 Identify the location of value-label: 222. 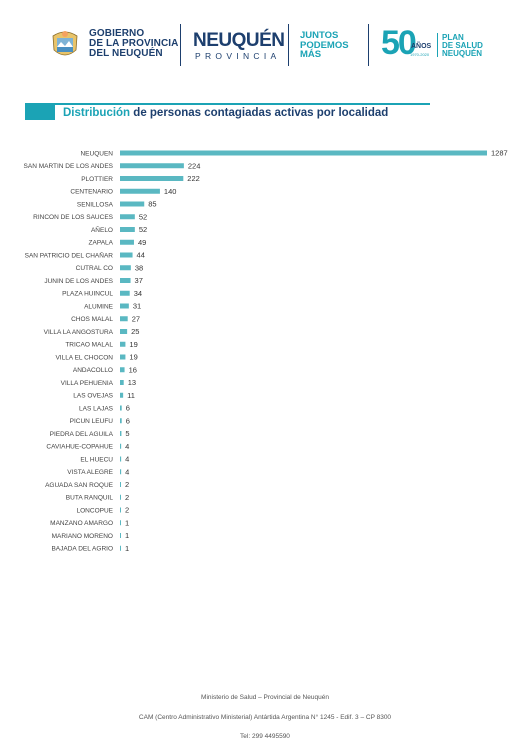
(193, 178).